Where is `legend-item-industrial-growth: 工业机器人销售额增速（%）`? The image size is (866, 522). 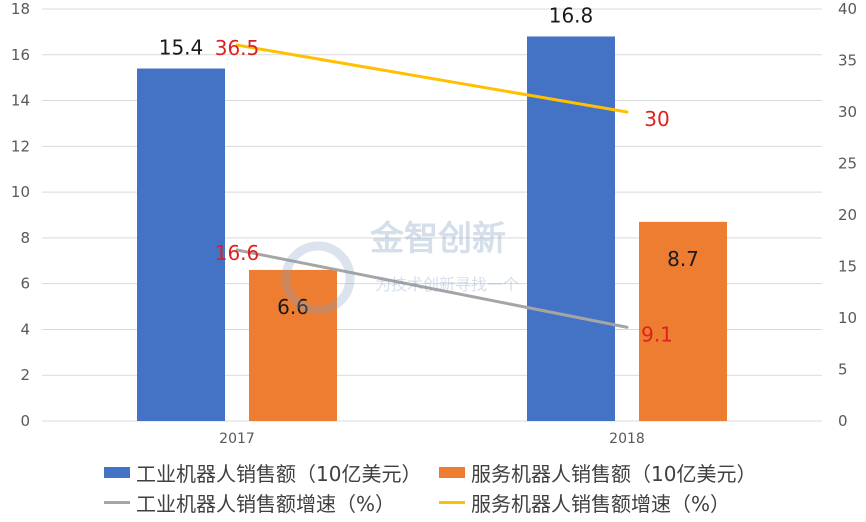 legend-item-industrial-growth: 工业机器人销售额增速（%） is located at coordinates (249, 502).